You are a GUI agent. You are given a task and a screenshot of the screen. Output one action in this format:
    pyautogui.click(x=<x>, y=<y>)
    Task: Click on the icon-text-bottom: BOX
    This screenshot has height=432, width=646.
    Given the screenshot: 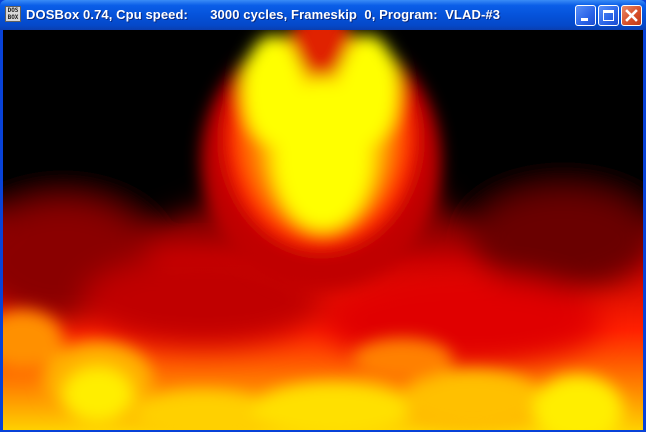 What is the action you would take?
    pyautogui.click(x=13, y=17)
    